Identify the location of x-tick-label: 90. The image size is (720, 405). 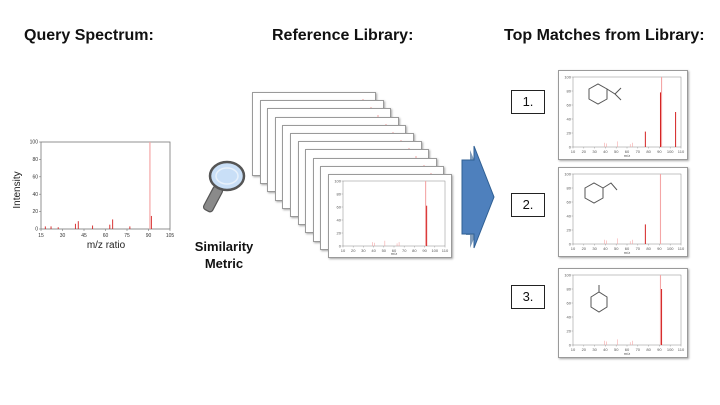
(149, 236).